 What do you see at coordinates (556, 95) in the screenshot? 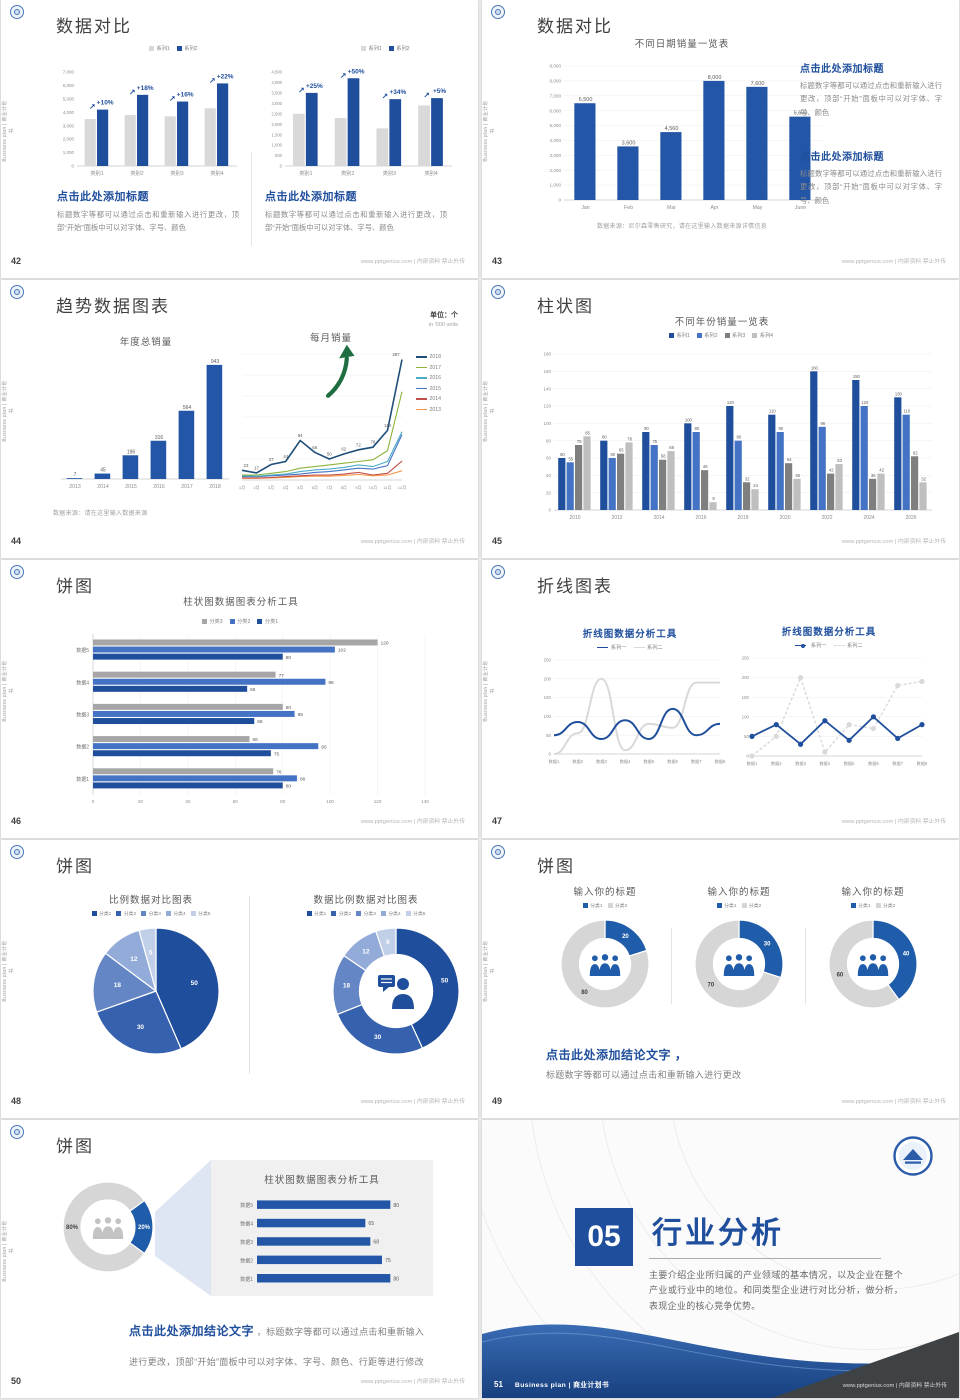
I see `svg-text: 7,000` at bounding box center [556, 95].